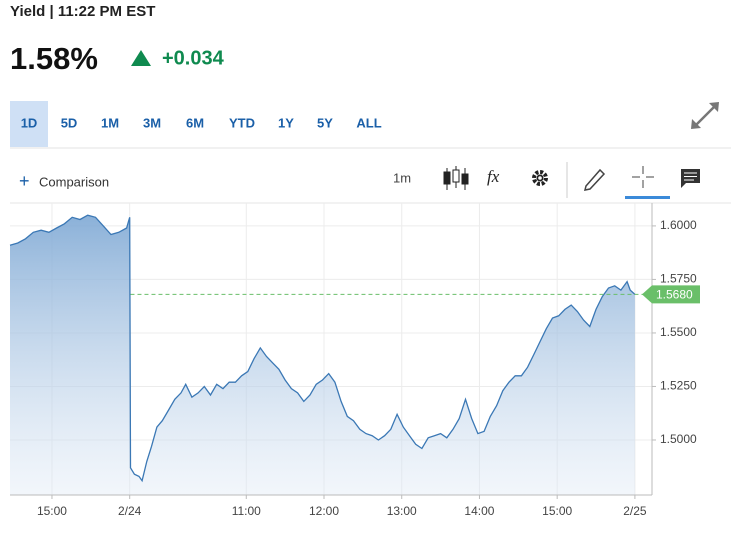  Describe the element at coordinates (402, 177) in the screenshot. I see `interval-button: 1m` at that location.